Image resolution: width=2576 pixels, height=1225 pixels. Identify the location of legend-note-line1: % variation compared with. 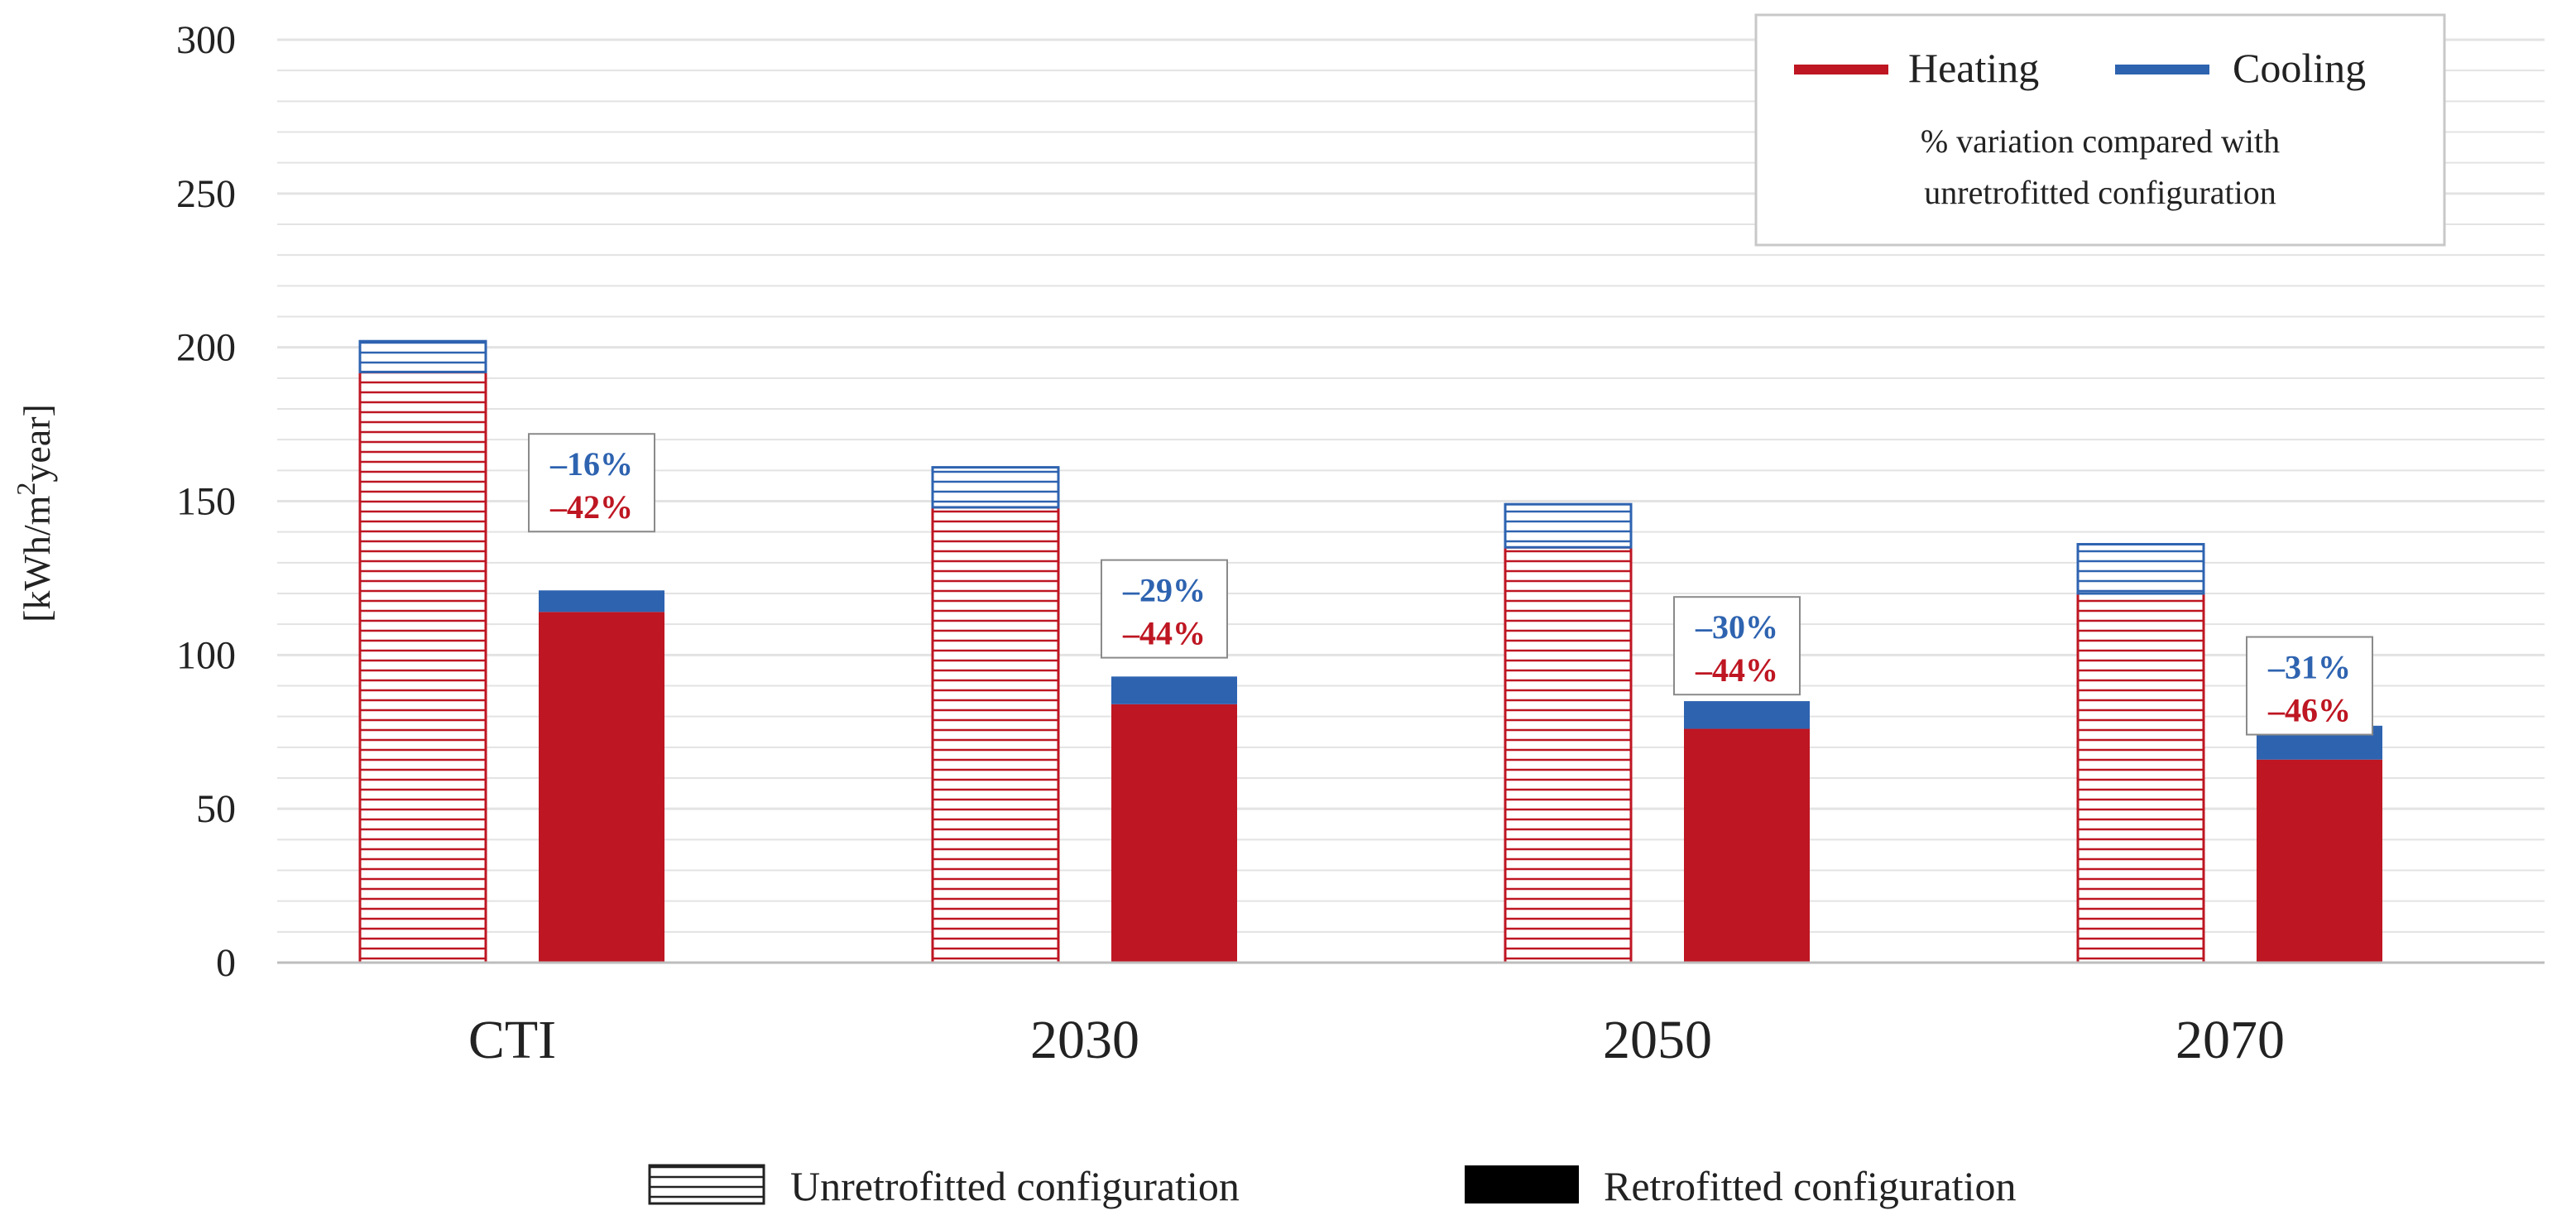
(2101, 141).